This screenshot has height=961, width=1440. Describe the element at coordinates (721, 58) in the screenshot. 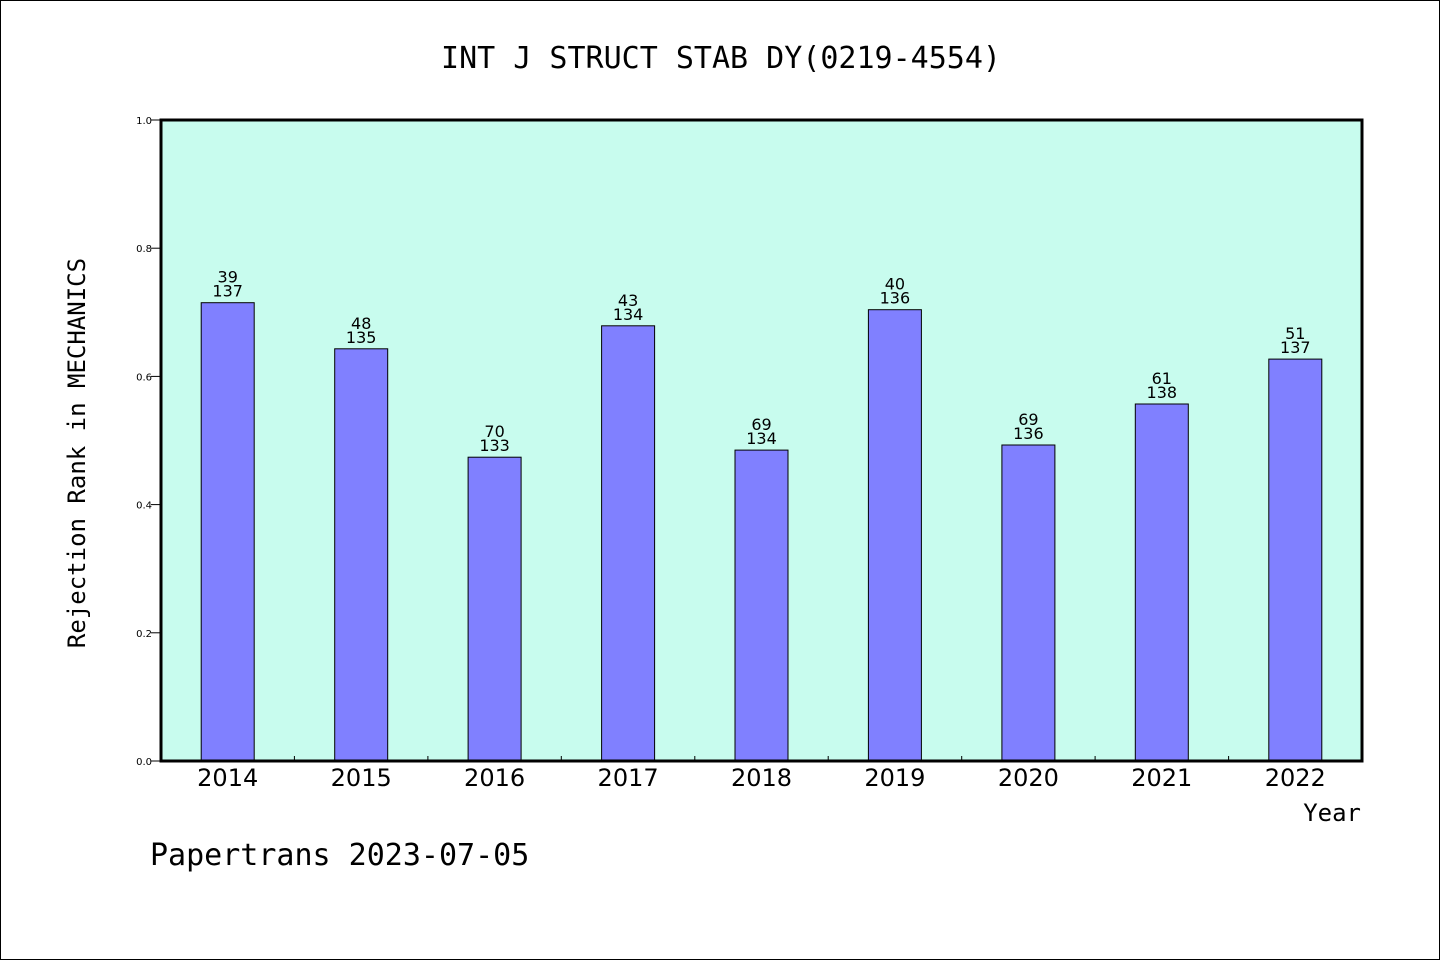

I see `chart-title: INT J STRUCT STAB DY(0219-4554)` at that location.